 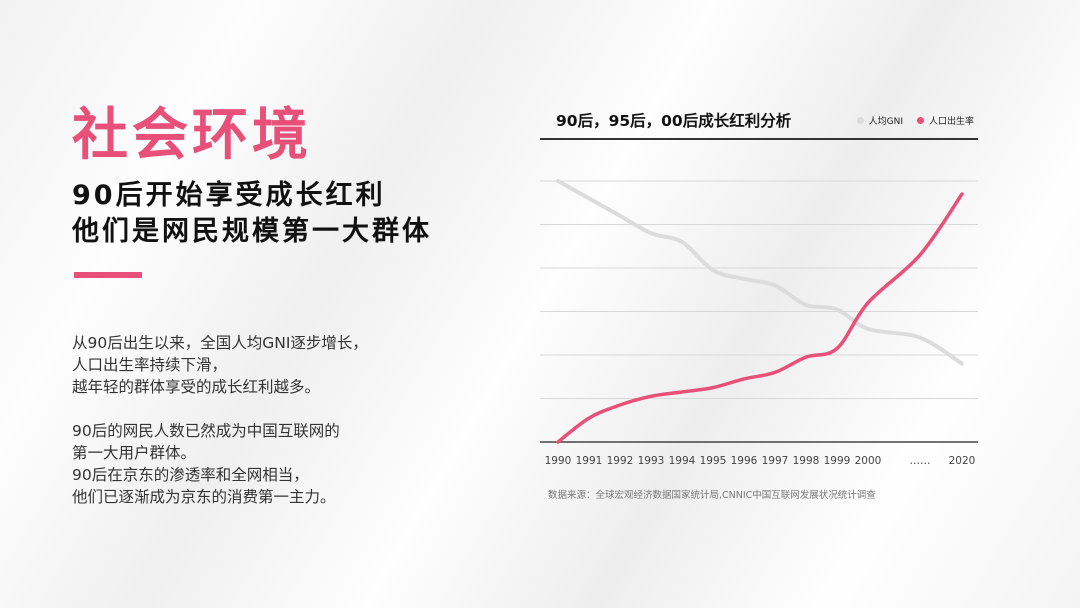 I want to click on x-tick-label: 1990, so click(x=558, y=461).